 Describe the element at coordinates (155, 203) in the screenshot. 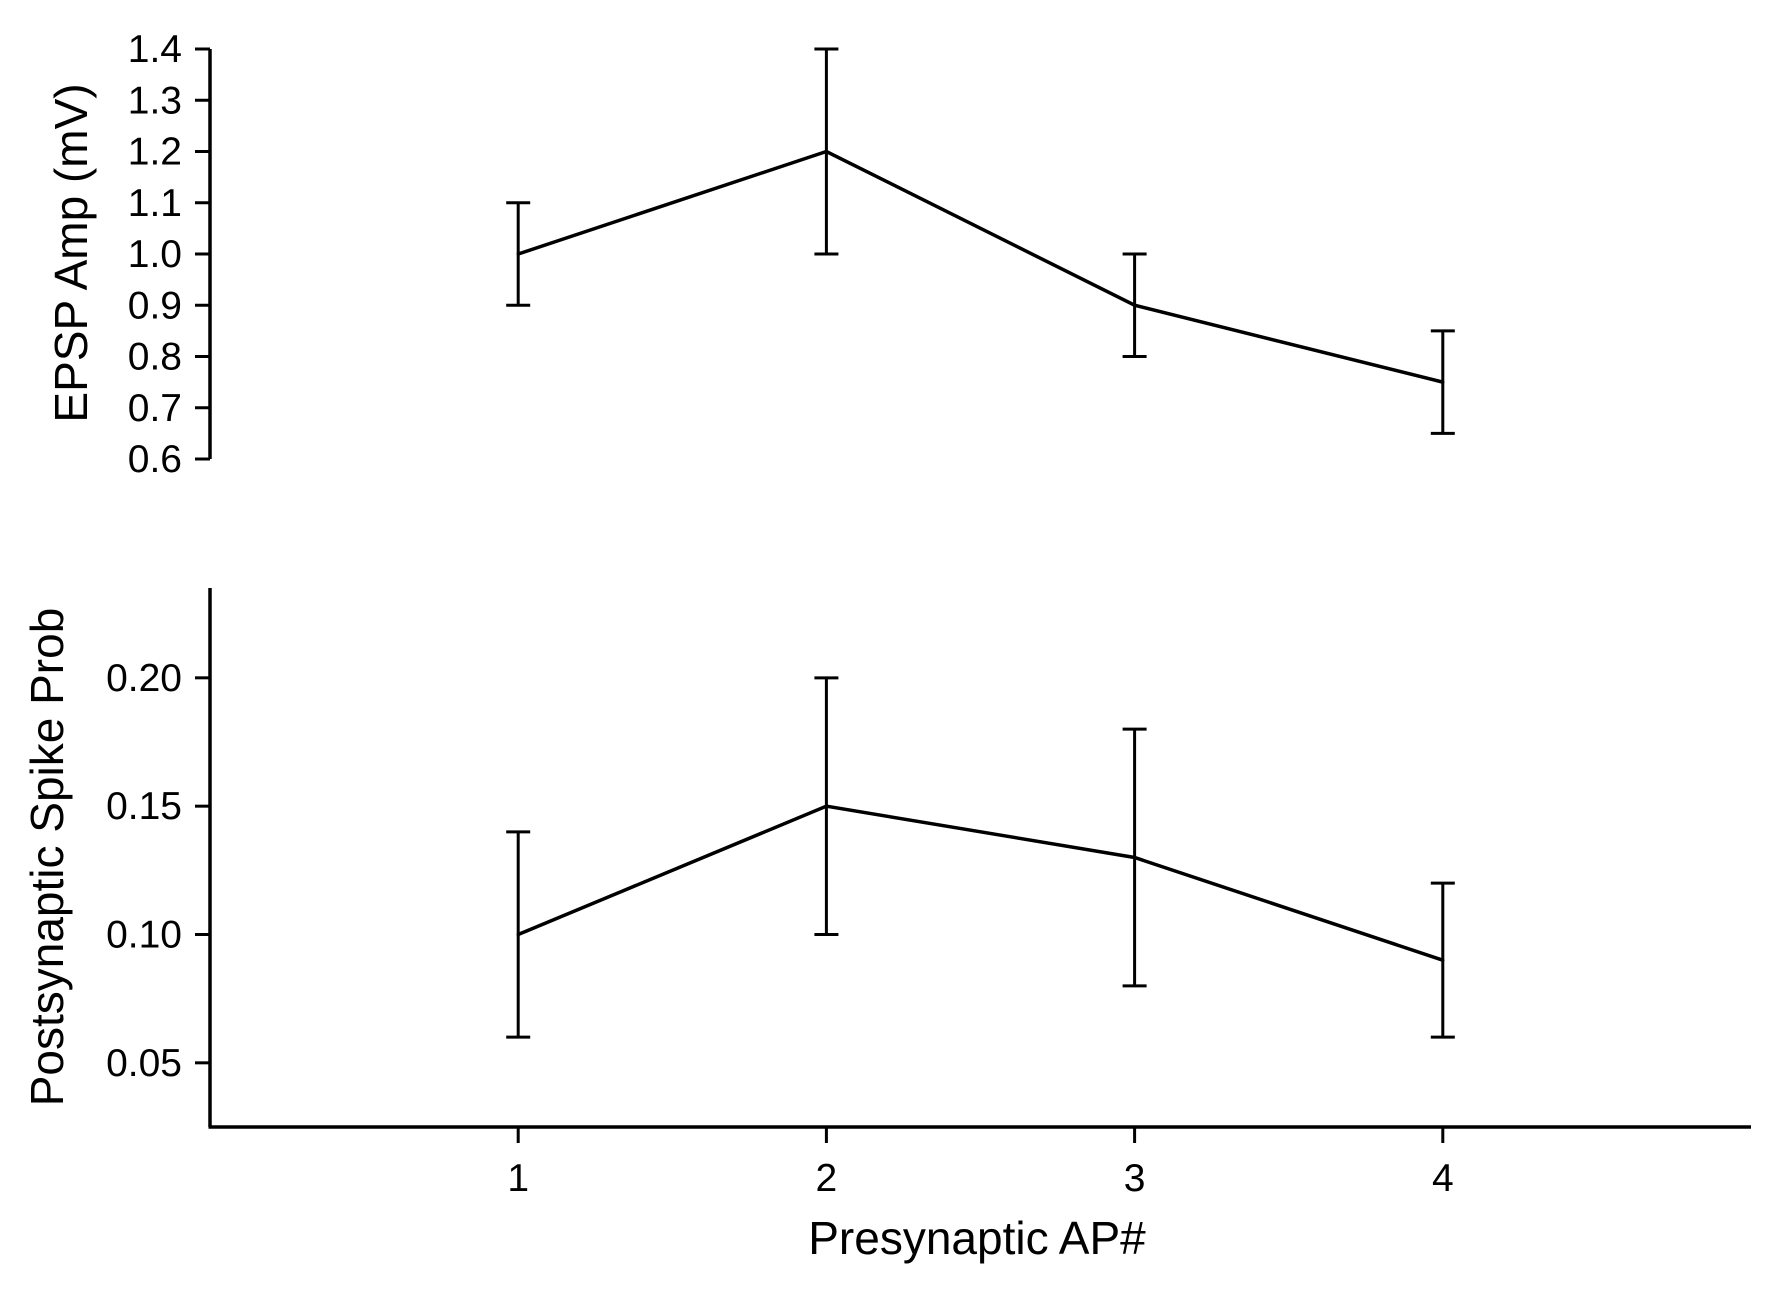

I see `epsp-y-tick-label: 1.1` at that location.